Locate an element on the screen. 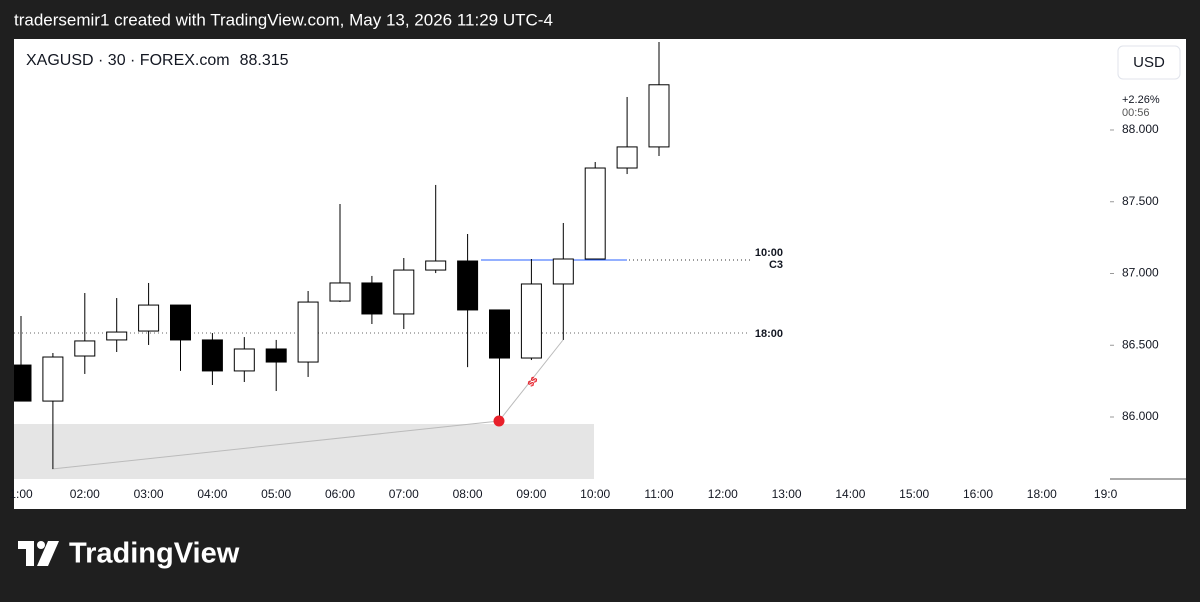 Image resolution: width=1200 pixels, height=602 pixels. x-tick-label: 18:00 is located at coordinates (1042, 494).